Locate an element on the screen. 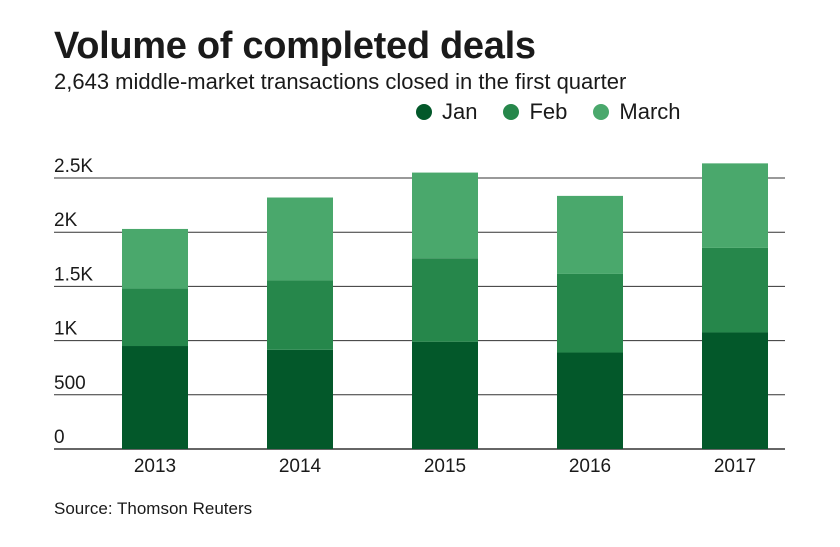 The height and width of the screenshot is (547, 840). bar-2015-jan is located at coordinates (445, 395).